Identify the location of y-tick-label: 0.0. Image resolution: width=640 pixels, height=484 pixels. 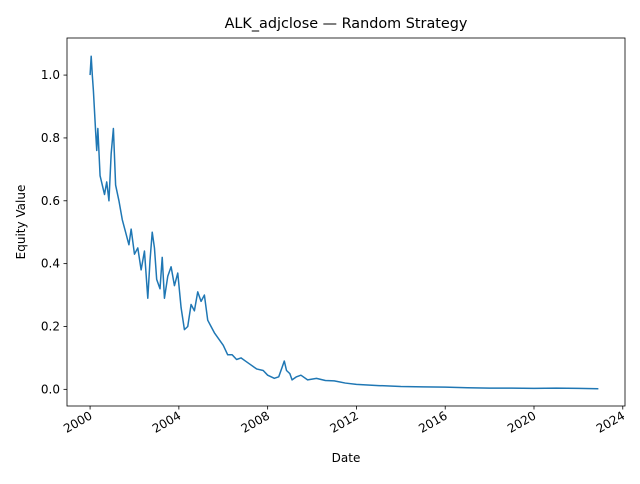
(50, 389).